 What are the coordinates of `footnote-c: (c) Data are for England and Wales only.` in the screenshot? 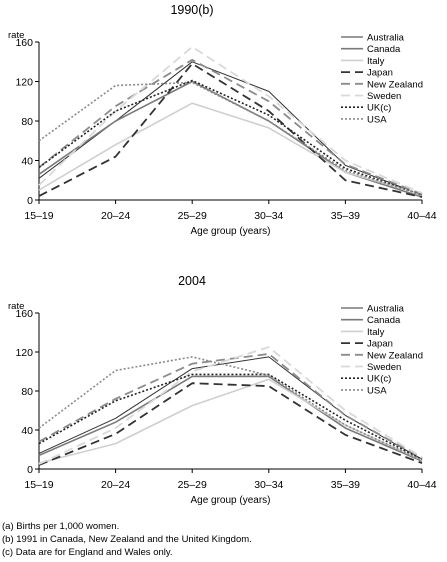 It's located at (87, 552).